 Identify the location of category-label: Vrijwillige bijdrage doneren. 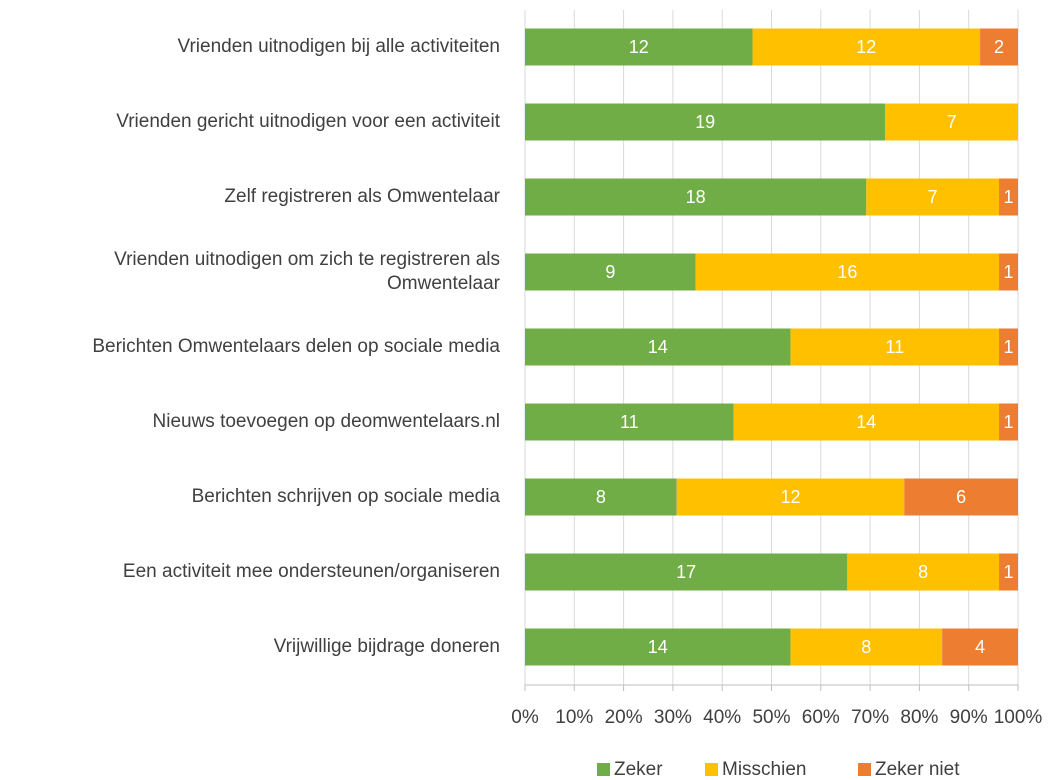
(386, 646).